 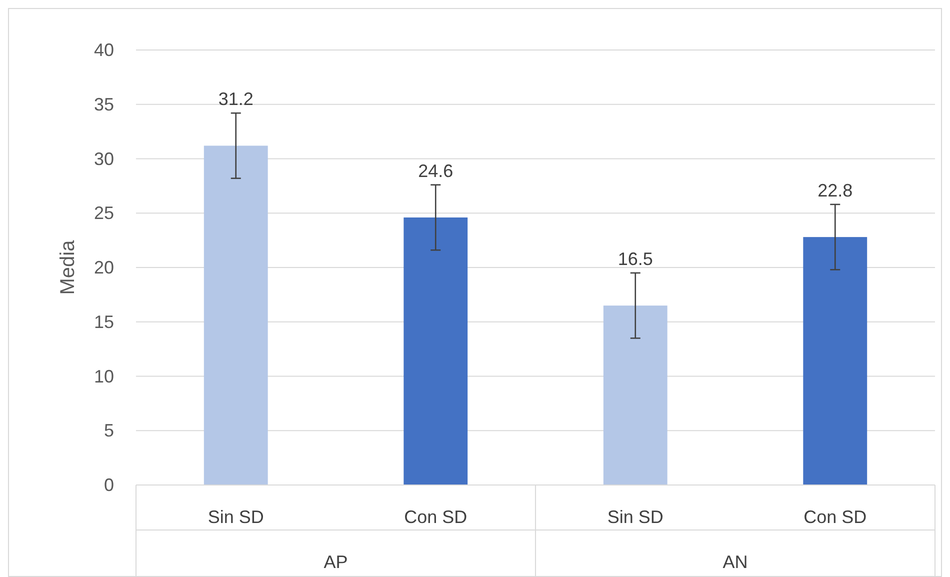 I want to click on y-tick-label: 40, so click(x=104, y=50).